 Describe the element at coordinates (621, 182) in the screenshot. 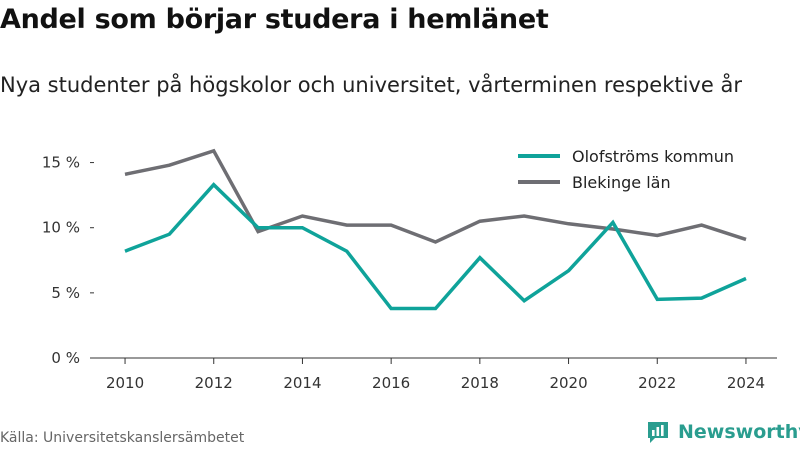

I see `legend-label: Blekinge län` at that location.